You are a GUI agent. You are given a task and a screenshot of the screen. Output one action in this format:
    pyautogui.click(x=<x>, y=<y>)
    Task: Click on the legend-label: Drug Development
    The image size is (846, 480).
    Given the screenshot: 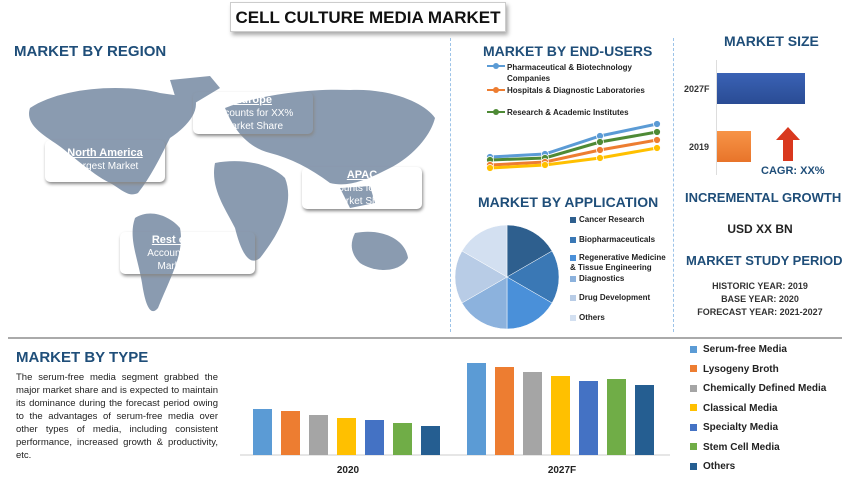 What is the action you would take?
    pyautogui.click(x=615, y=297)
    